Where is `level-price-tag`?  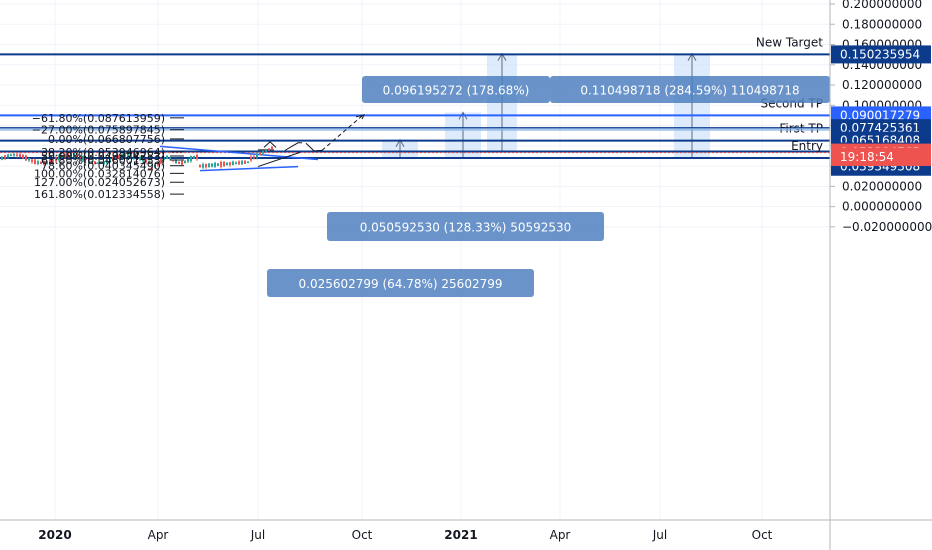
level-price-tag is located at coordinates (881, 54).